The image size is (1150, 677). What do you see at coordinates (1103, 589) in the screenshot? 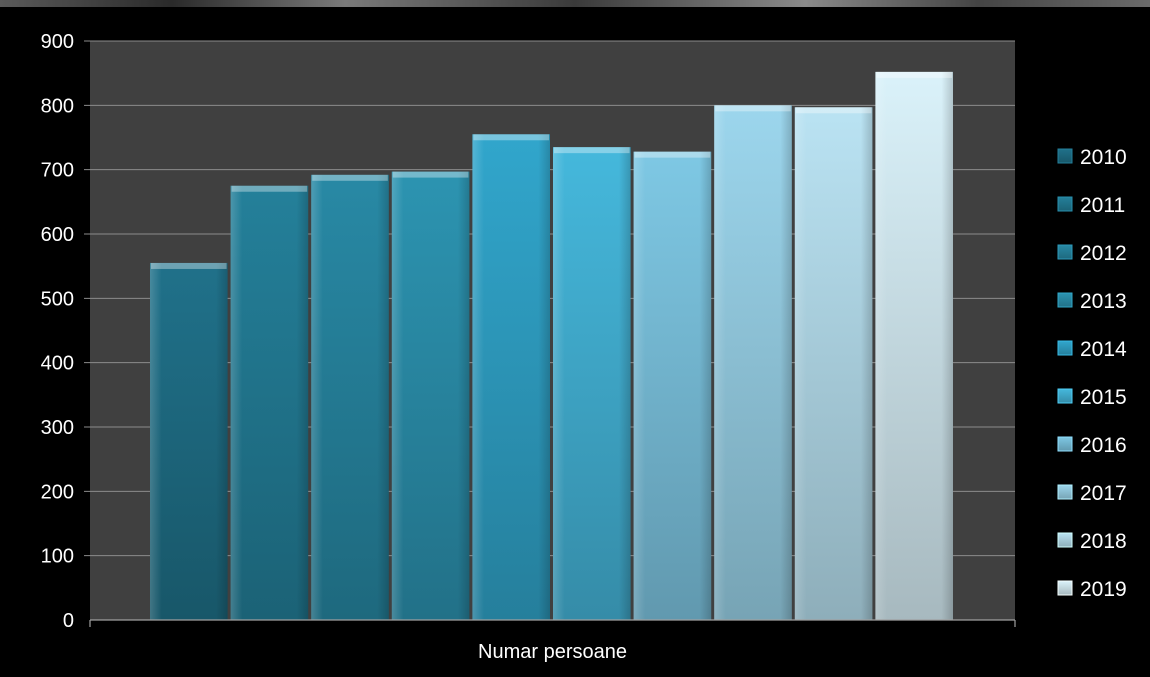
I see `legend-label-2019: 2019` at bounding box center [1103, 589].